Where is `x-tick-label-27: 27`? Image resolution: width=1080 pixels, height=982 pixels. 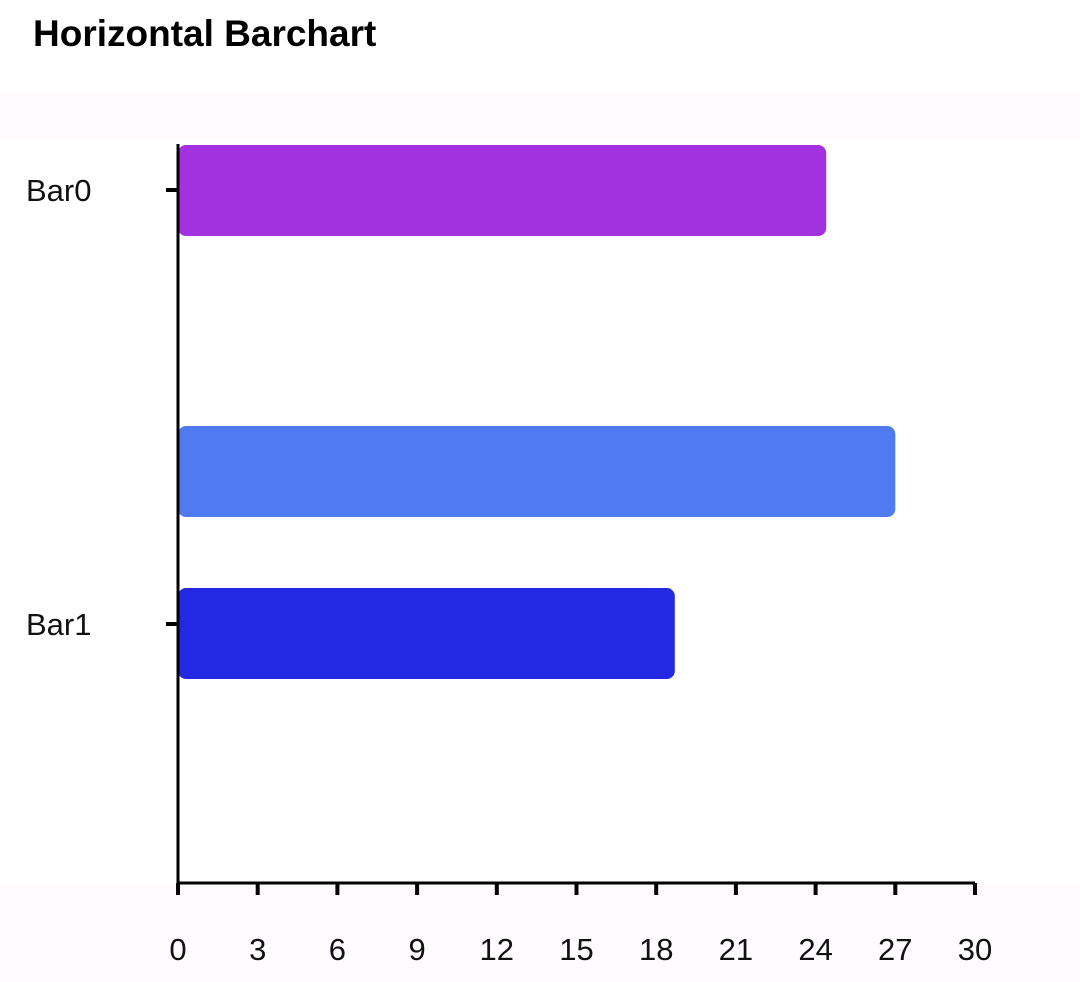 x-tick-label-27: 27 is located at coordinates (895, 949).